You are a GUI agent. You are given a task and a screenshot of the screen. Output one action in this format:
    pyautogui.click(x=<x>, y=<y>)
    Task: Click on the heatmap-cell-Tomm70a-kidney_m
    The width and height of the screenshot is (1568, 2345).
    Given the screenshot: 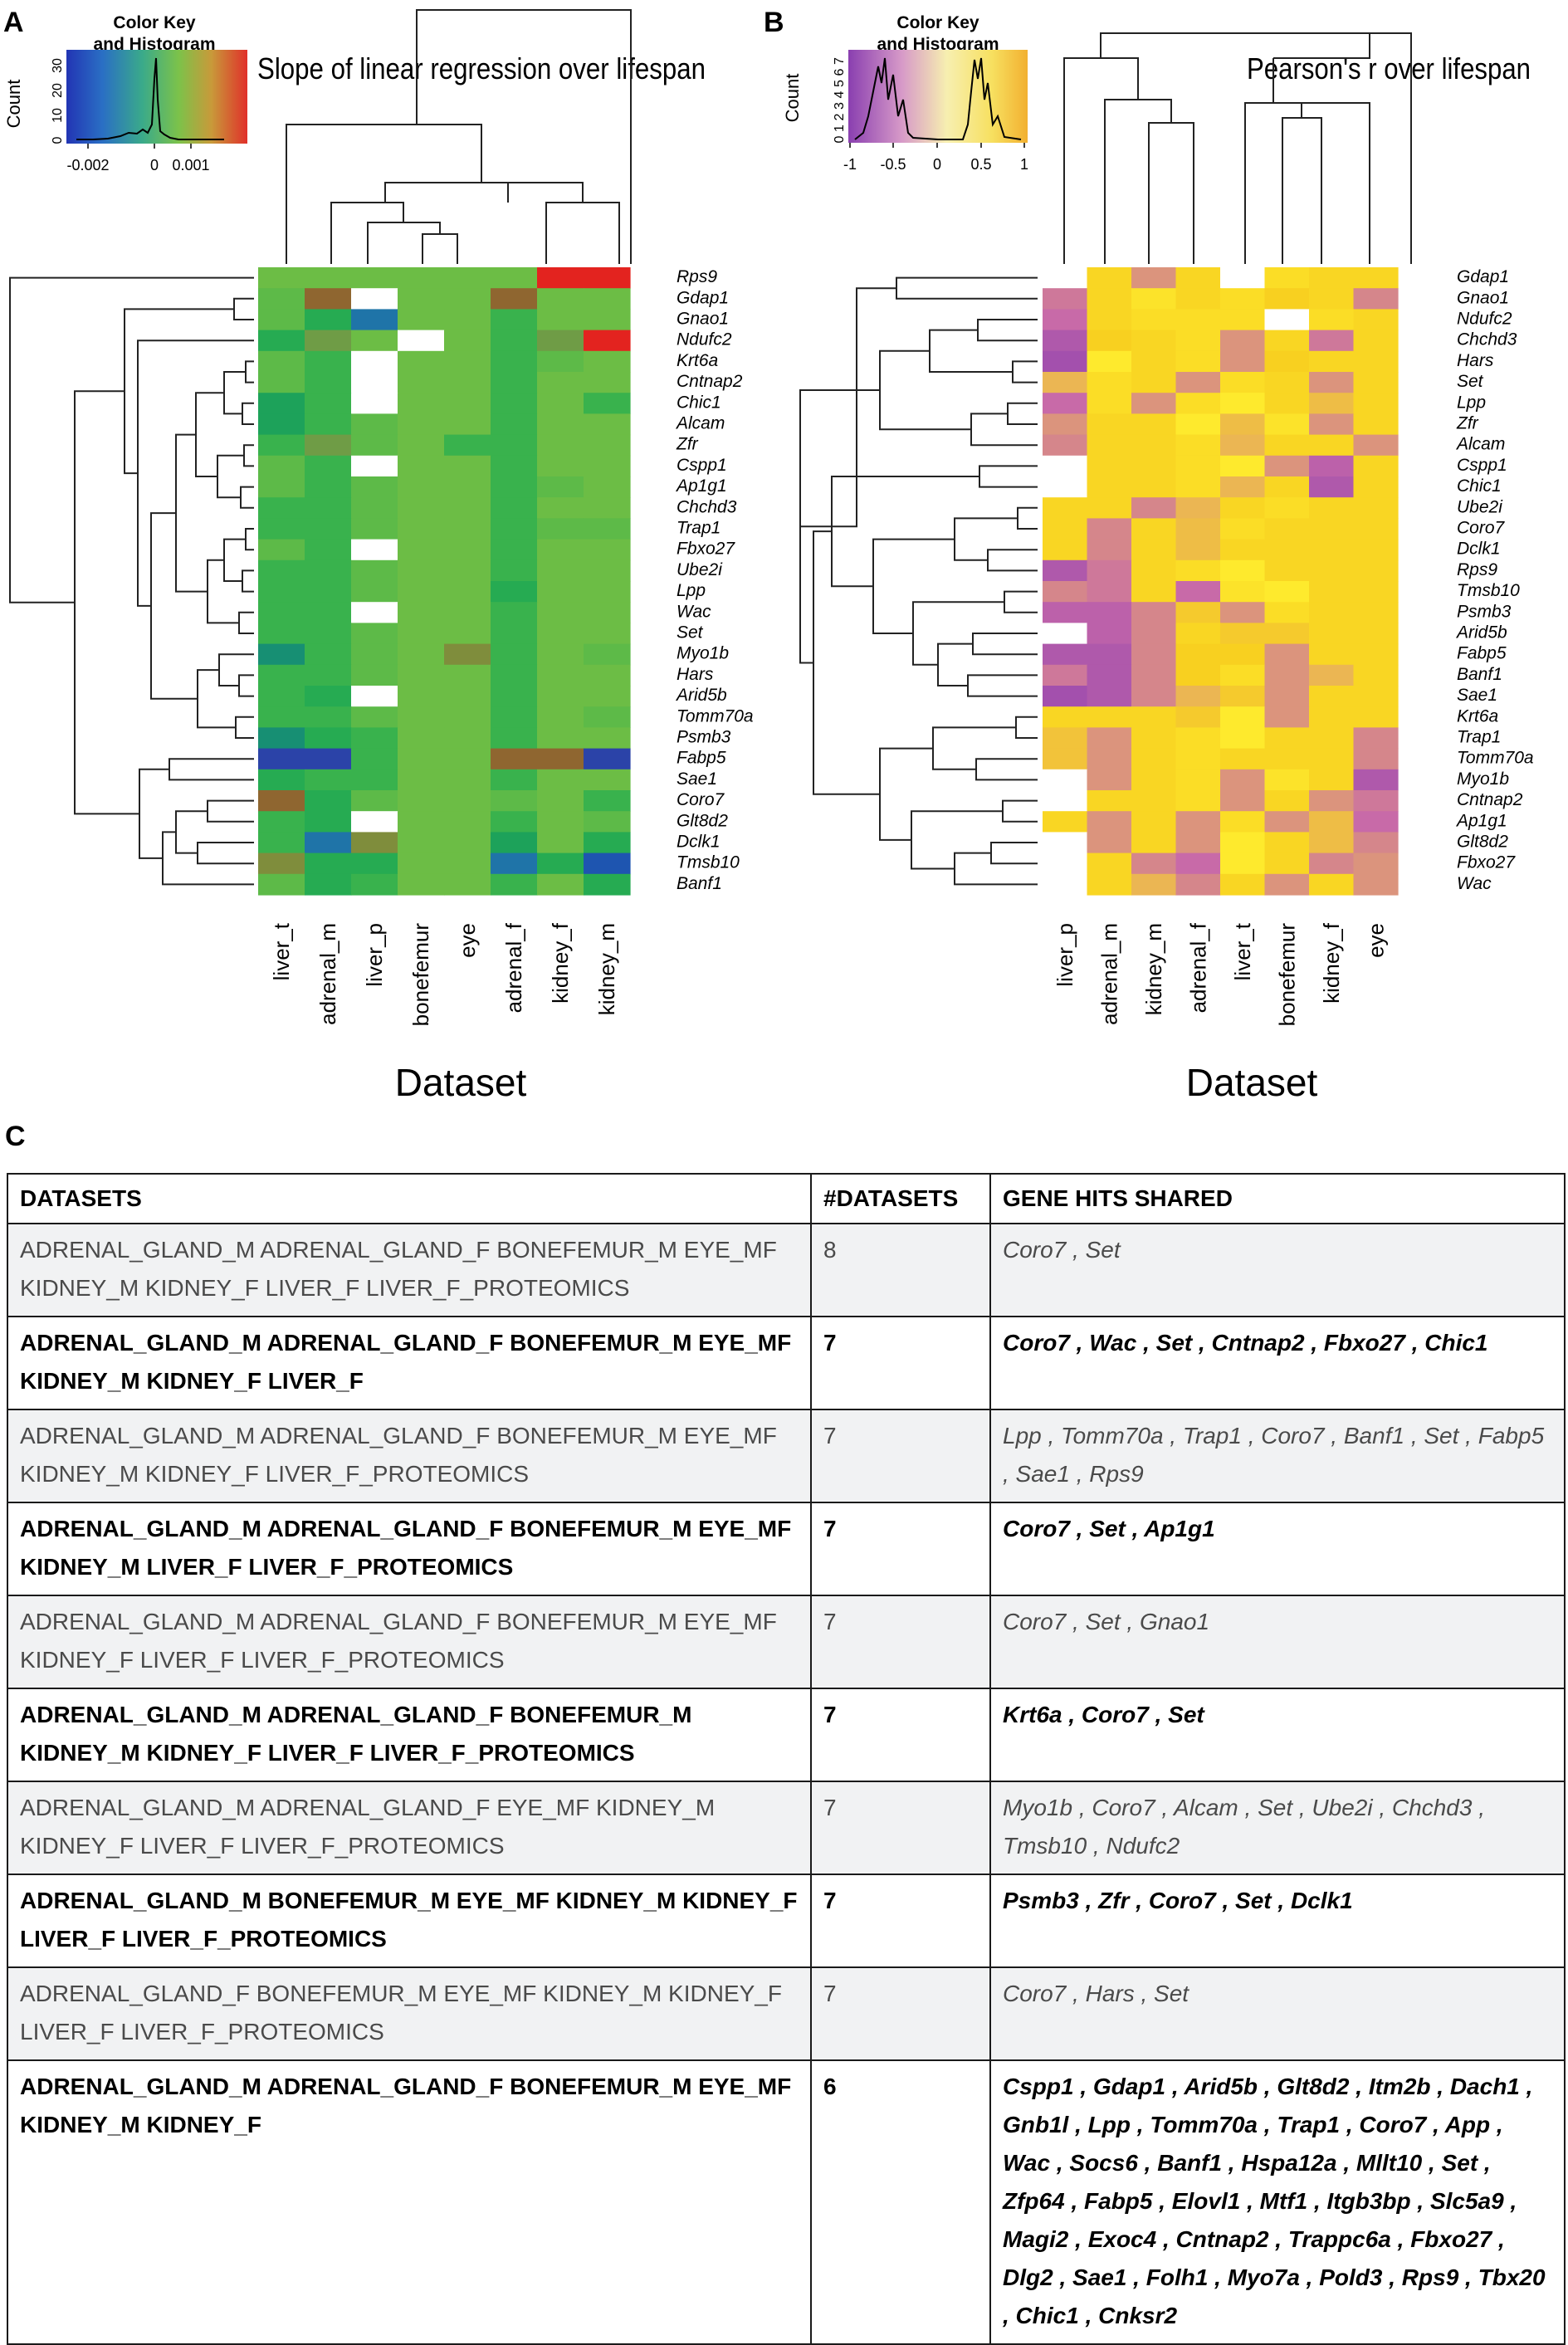 What is the action you would take?
    pyautogui.click(x=1154, y=759)
    